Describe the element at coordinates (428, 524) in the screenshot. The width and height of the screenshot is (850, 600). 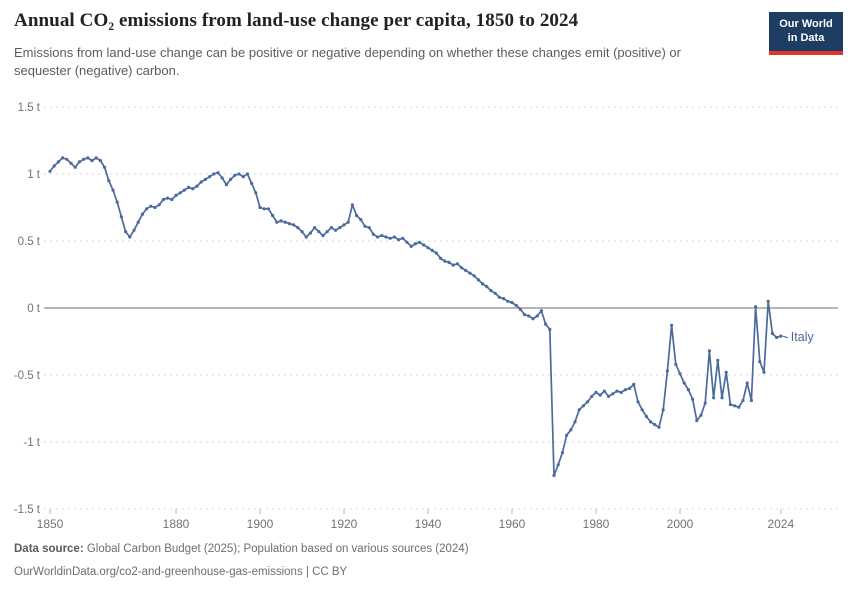
I see `x-axis-tick-label: 1940` at that location.